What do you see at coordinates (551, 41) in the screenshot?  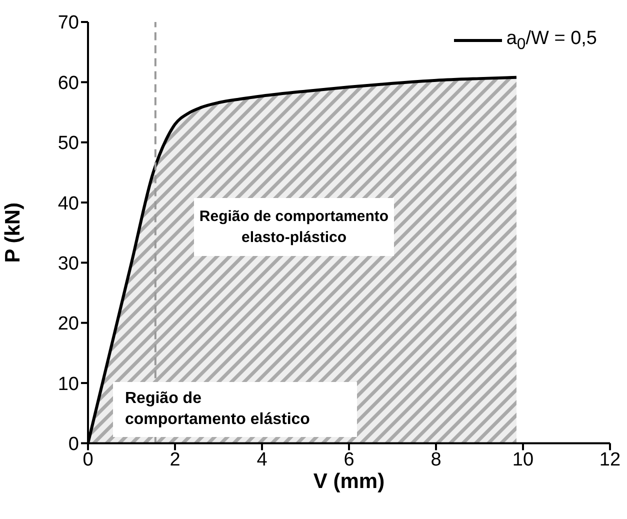 I see `legend-label: a$_{0}$/W = 0,5` at bounding box center [551, 41].